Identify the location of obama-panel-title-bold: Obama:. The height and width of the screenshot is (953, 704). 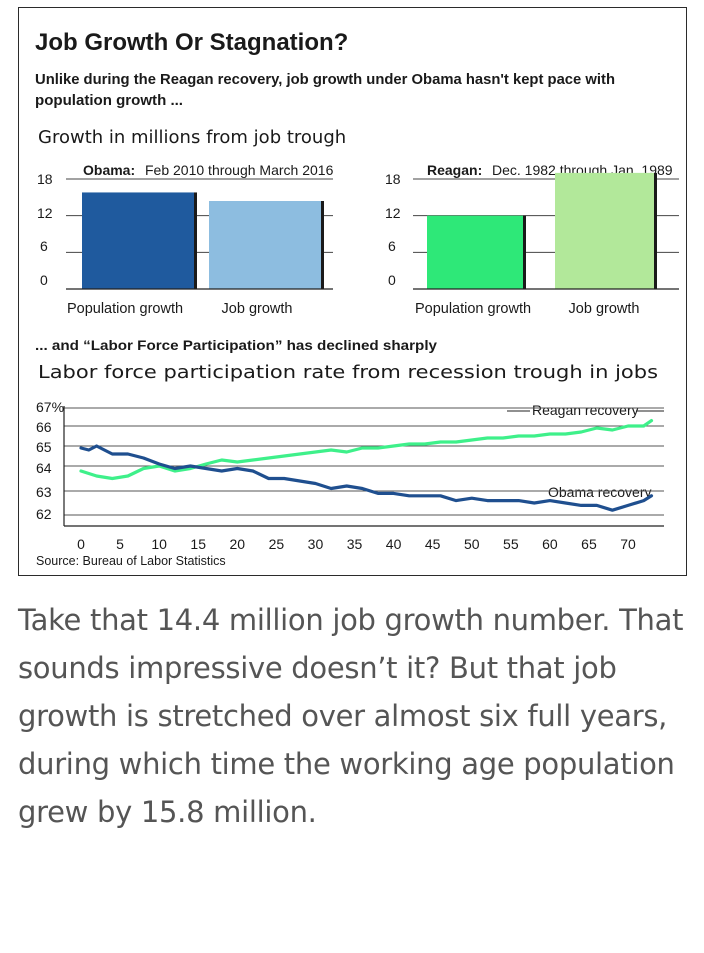
(109, 170).